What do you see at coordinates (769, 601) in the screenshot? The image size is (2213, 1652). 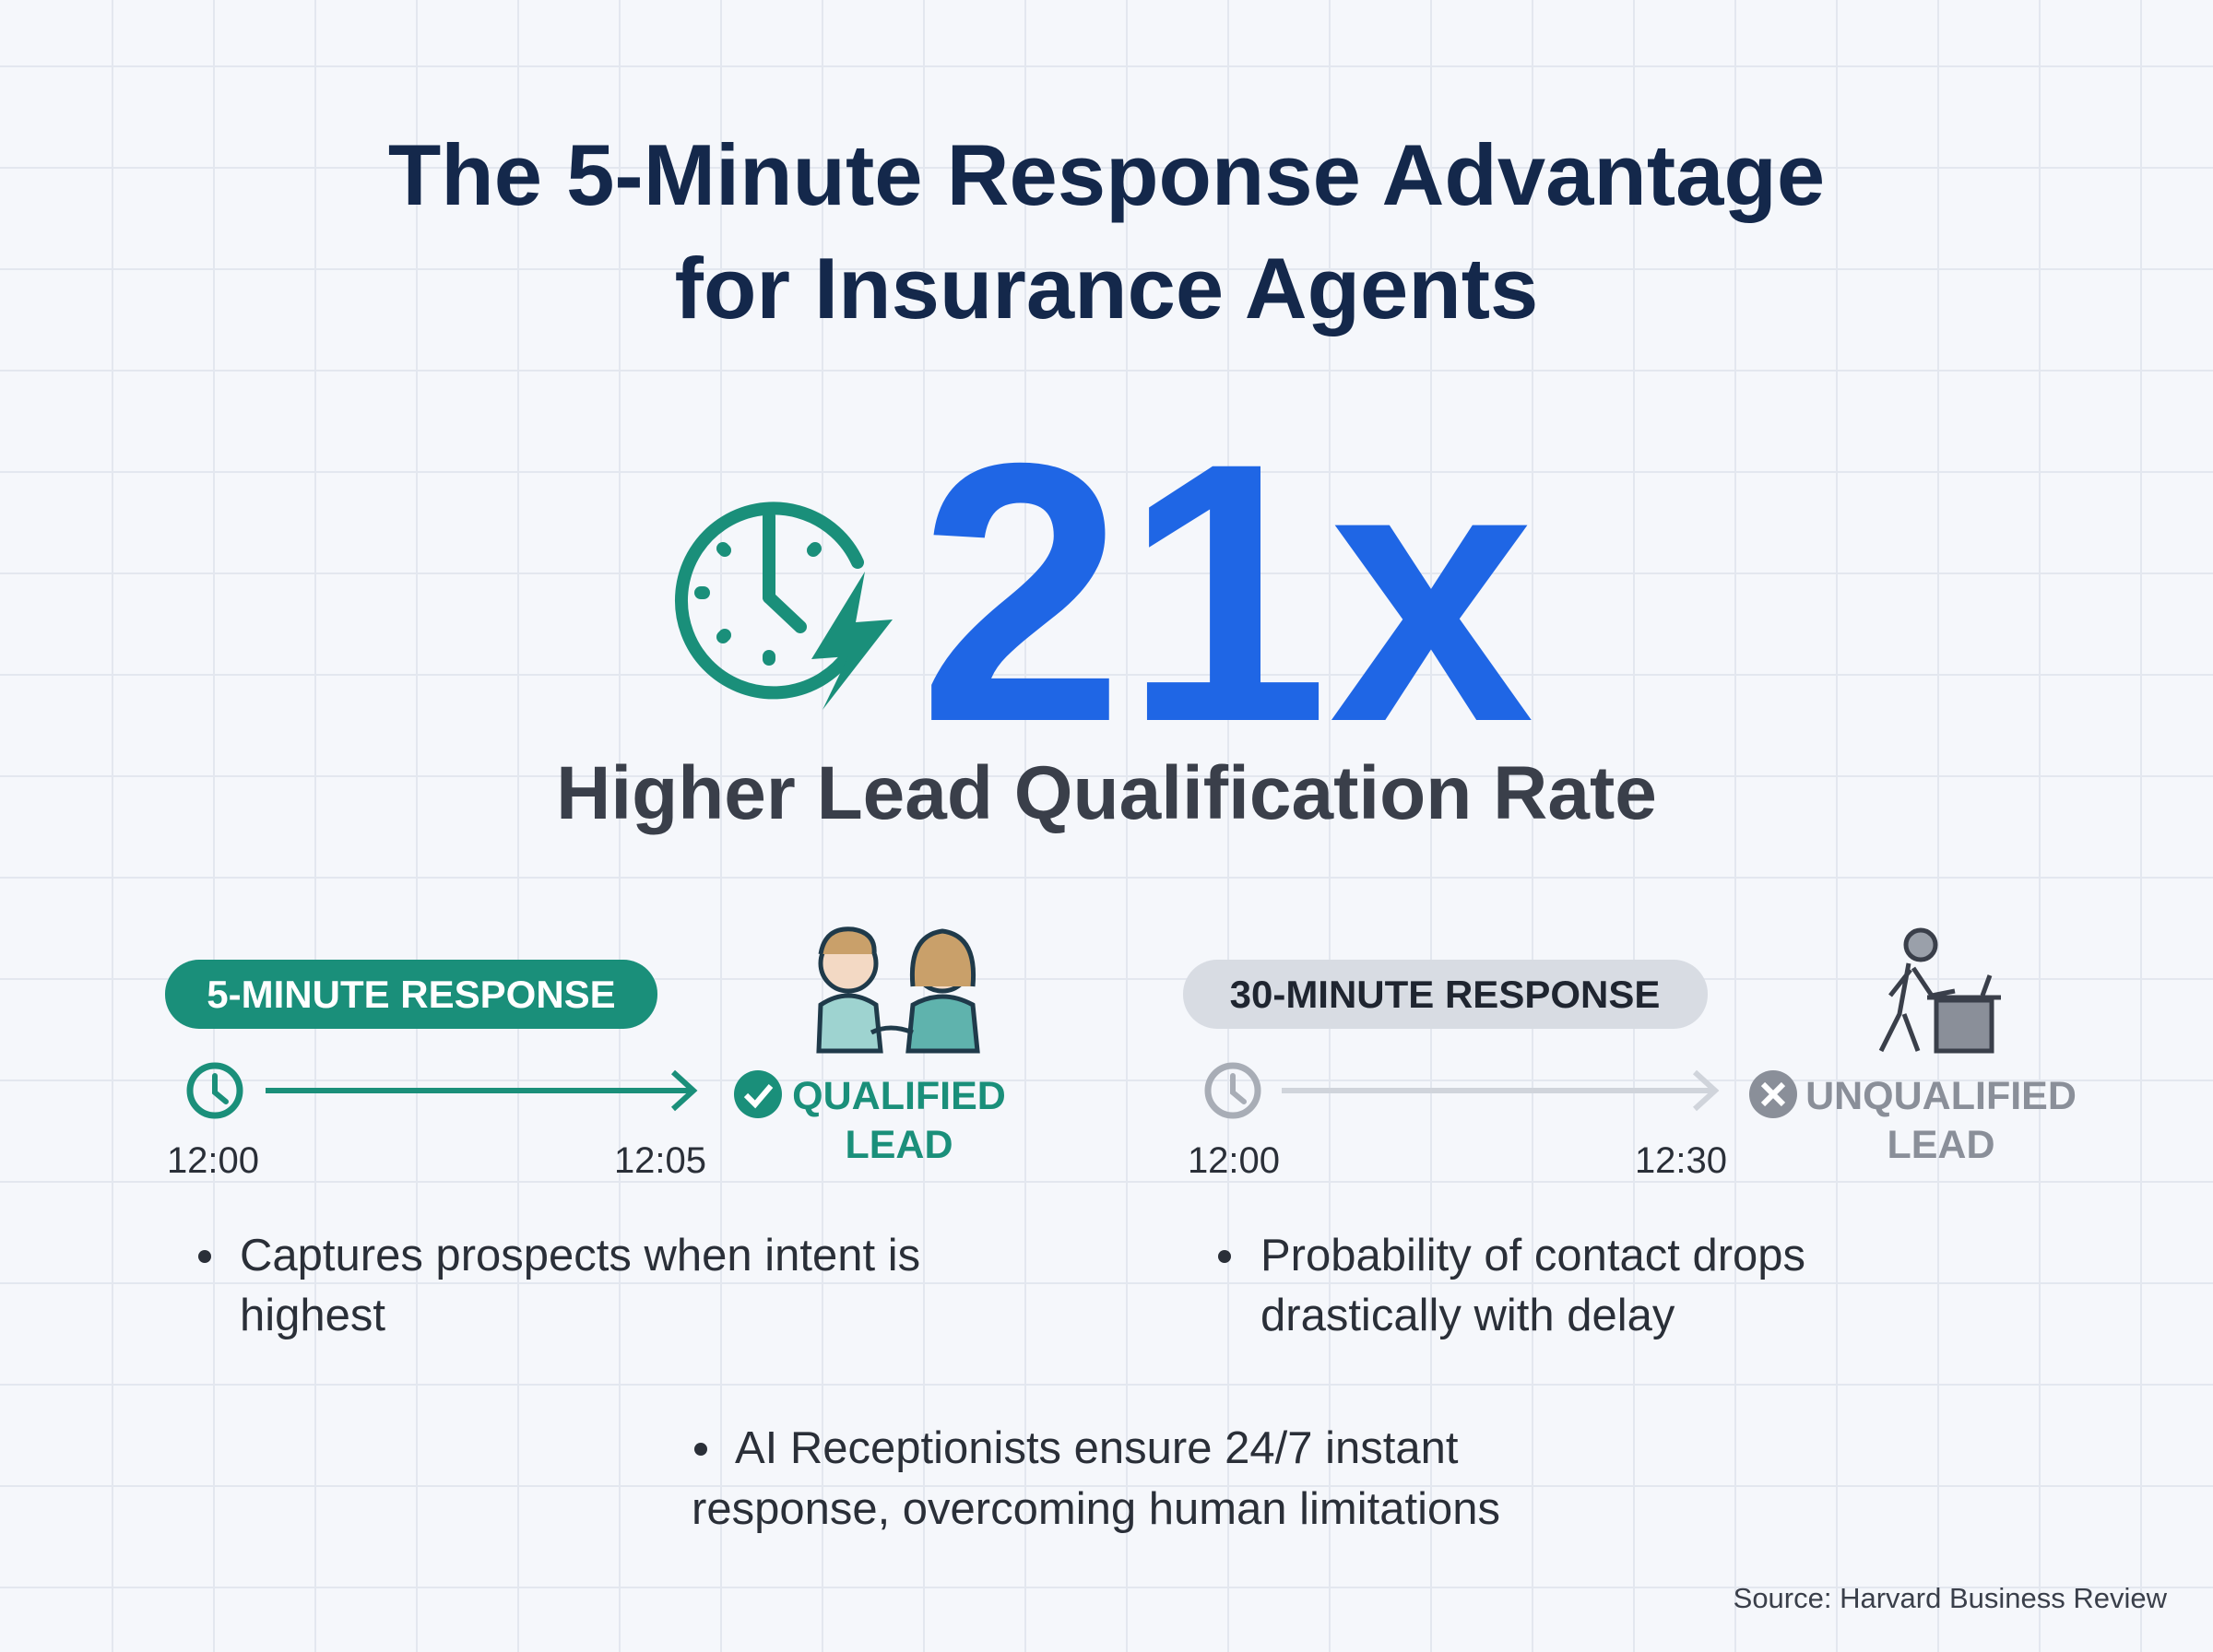 I see `clock-lightning-icon` at bounding box center [769, 601].